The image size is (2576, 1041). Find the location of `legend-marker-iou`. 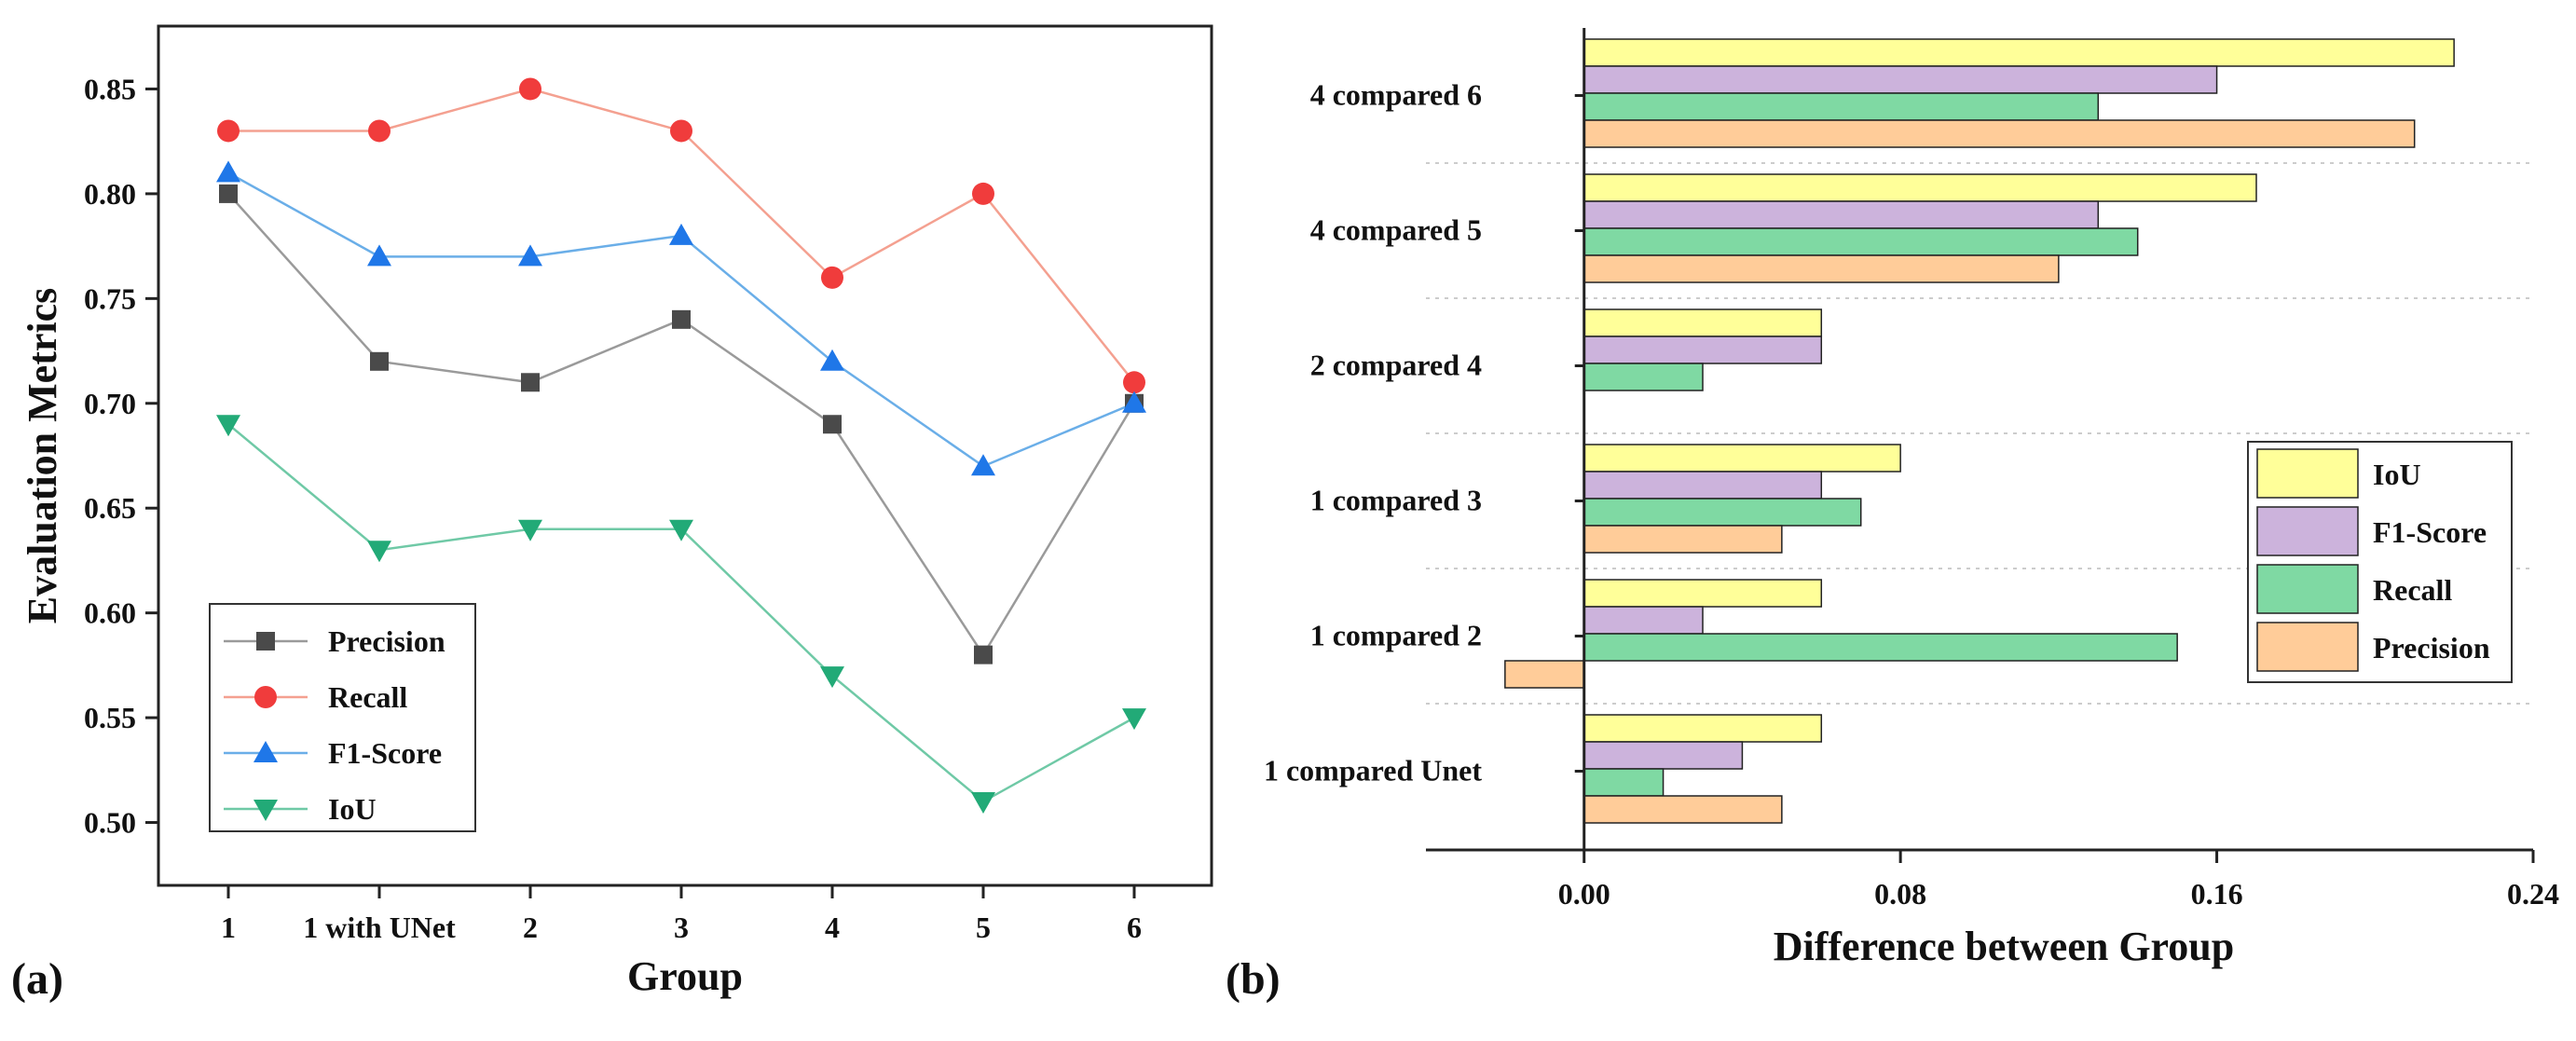

legend-marker-iou is located at coordinates (265, 810).